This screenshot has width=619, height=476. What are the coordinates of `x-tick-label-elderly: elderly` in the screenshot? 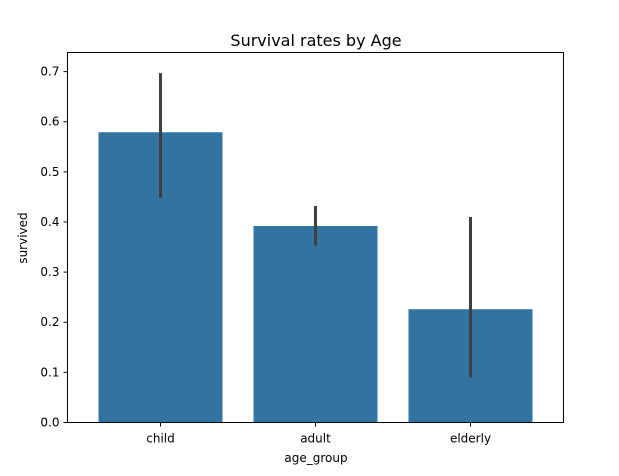 It's located at (470, 439).